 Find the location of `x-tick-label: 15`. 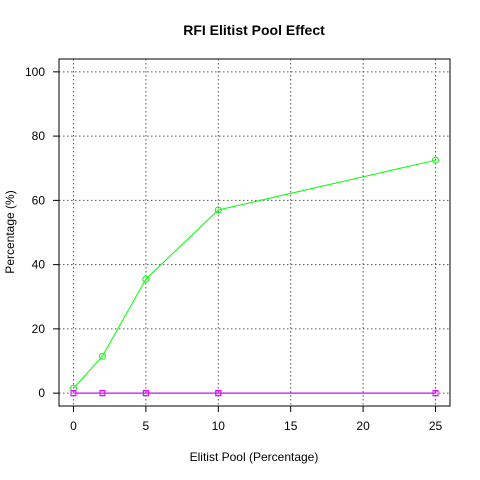

x-tick-label: 15 is located at coordinates (291, 426).